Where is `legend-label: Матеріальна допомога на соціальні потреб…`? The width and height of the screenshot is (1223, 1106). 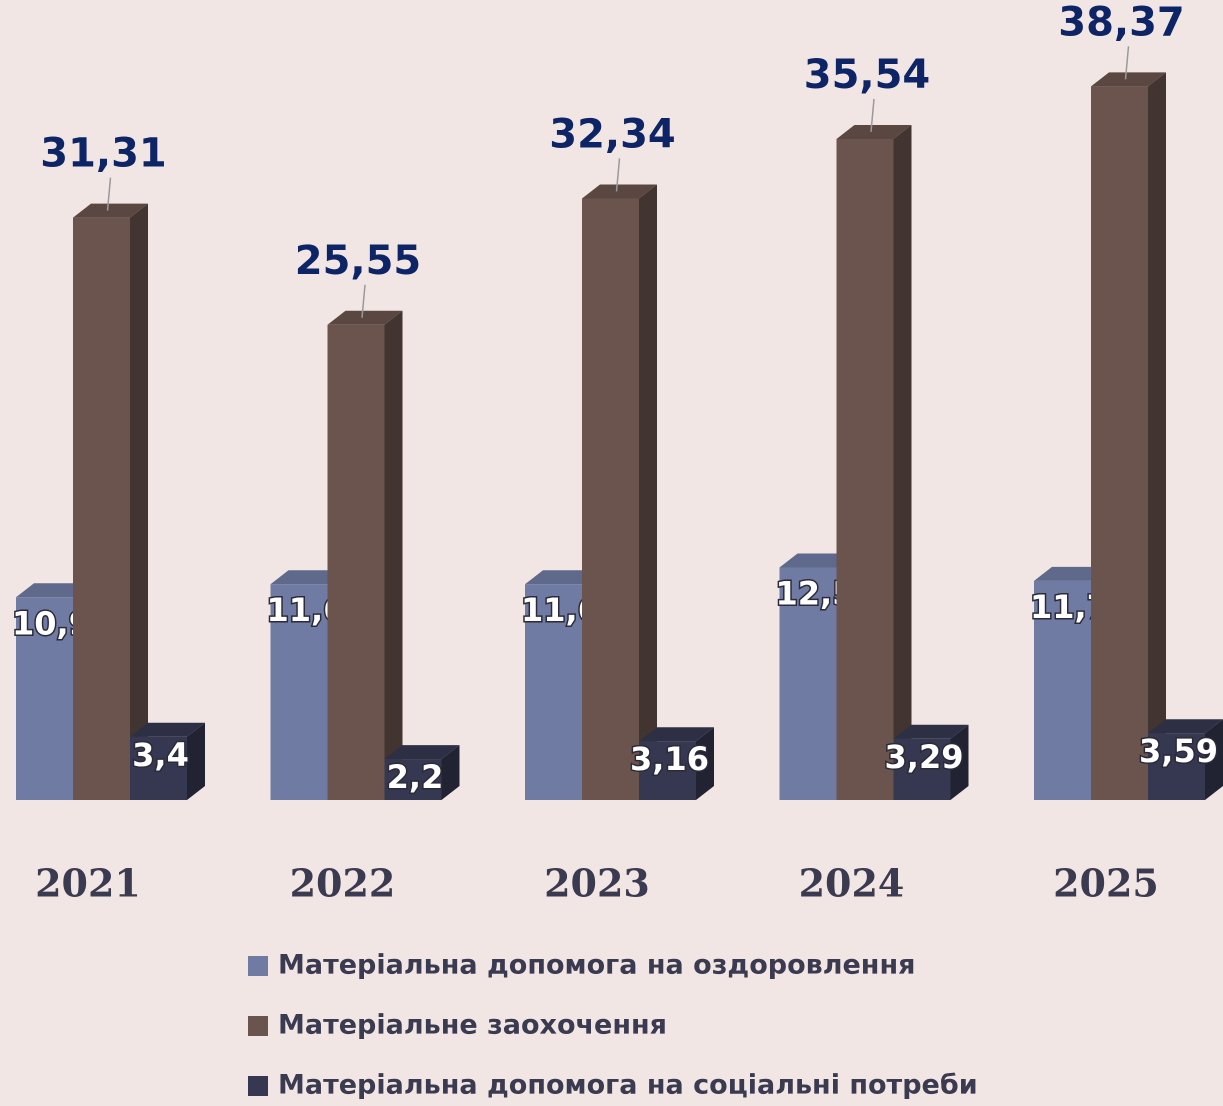 legend-label: Матеріальна допомога на соціальні потреб… is located at coordinates (628, 1085).